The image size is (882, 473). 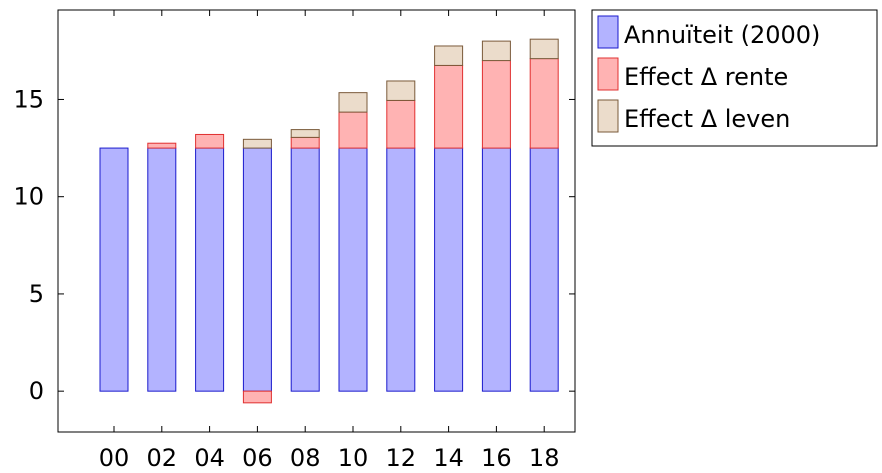 What do you see at coordinates (257, 458) in the screenshot?
I see `x-tick-label-06: 06` at bounding box center [257, 458].